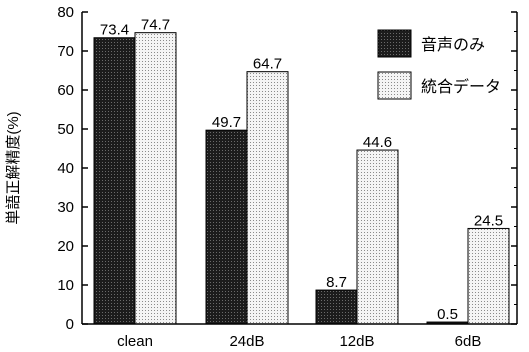 Image resolution: width=529 pixels, height=352 pixels. Describe the element at coordinates (65, 246) in the screenshot. I see `y-tick-label: 20` at that location.